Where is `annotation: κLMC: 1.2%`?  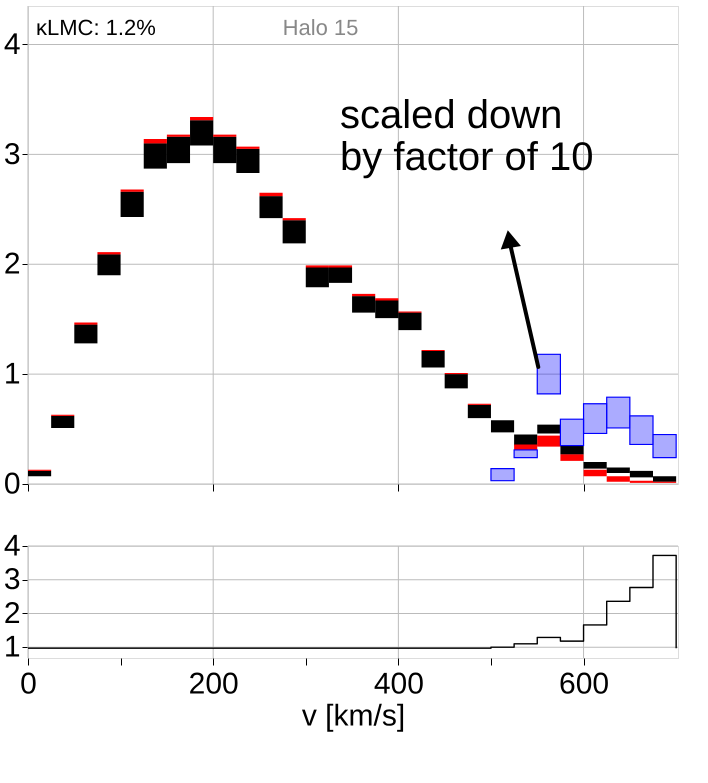
annotation: κLMC: 1.2% is located at coordinates (96, 27).